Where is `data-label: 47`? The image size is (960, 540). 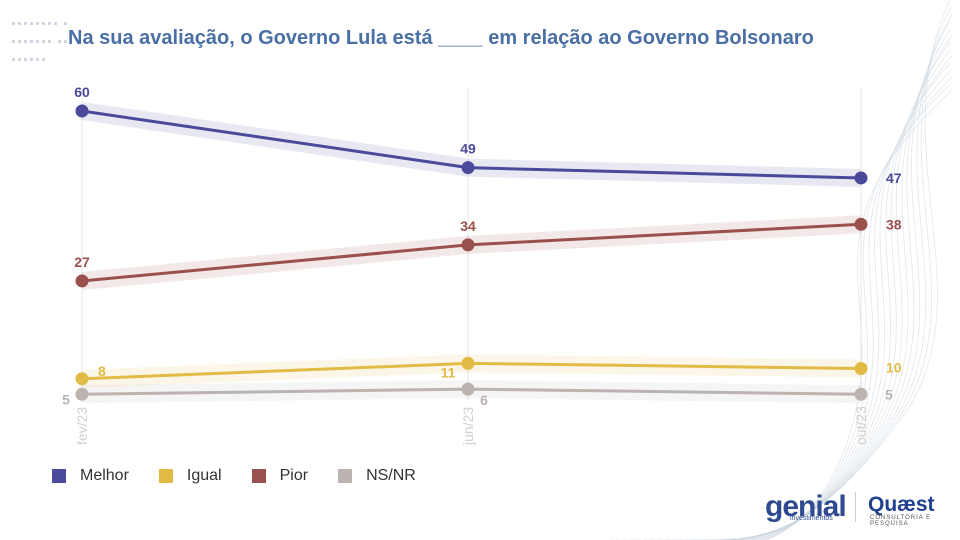
data-label: 47 is located at coordinates (894, 178).